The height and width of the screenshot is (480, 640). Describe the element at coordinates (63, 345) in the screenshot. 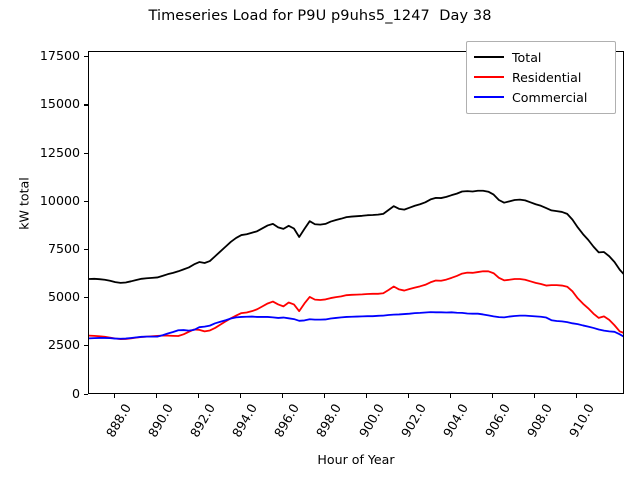

I see `y-tick-label: 2500` at that location.